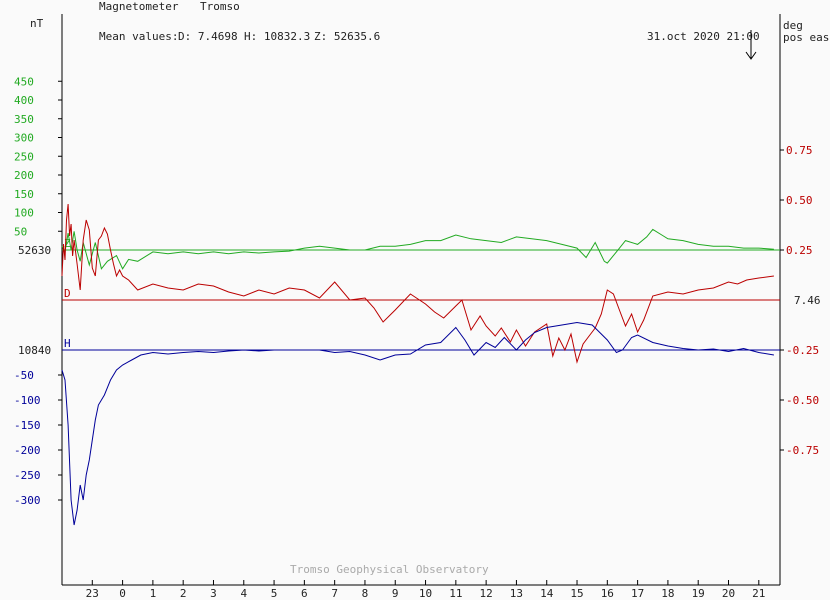 The image size is (830, 600). Describe the element at coordinates (389, 569) in the screenshot. I see `footer-label: Tromso Geophysical Observatory` at that location.